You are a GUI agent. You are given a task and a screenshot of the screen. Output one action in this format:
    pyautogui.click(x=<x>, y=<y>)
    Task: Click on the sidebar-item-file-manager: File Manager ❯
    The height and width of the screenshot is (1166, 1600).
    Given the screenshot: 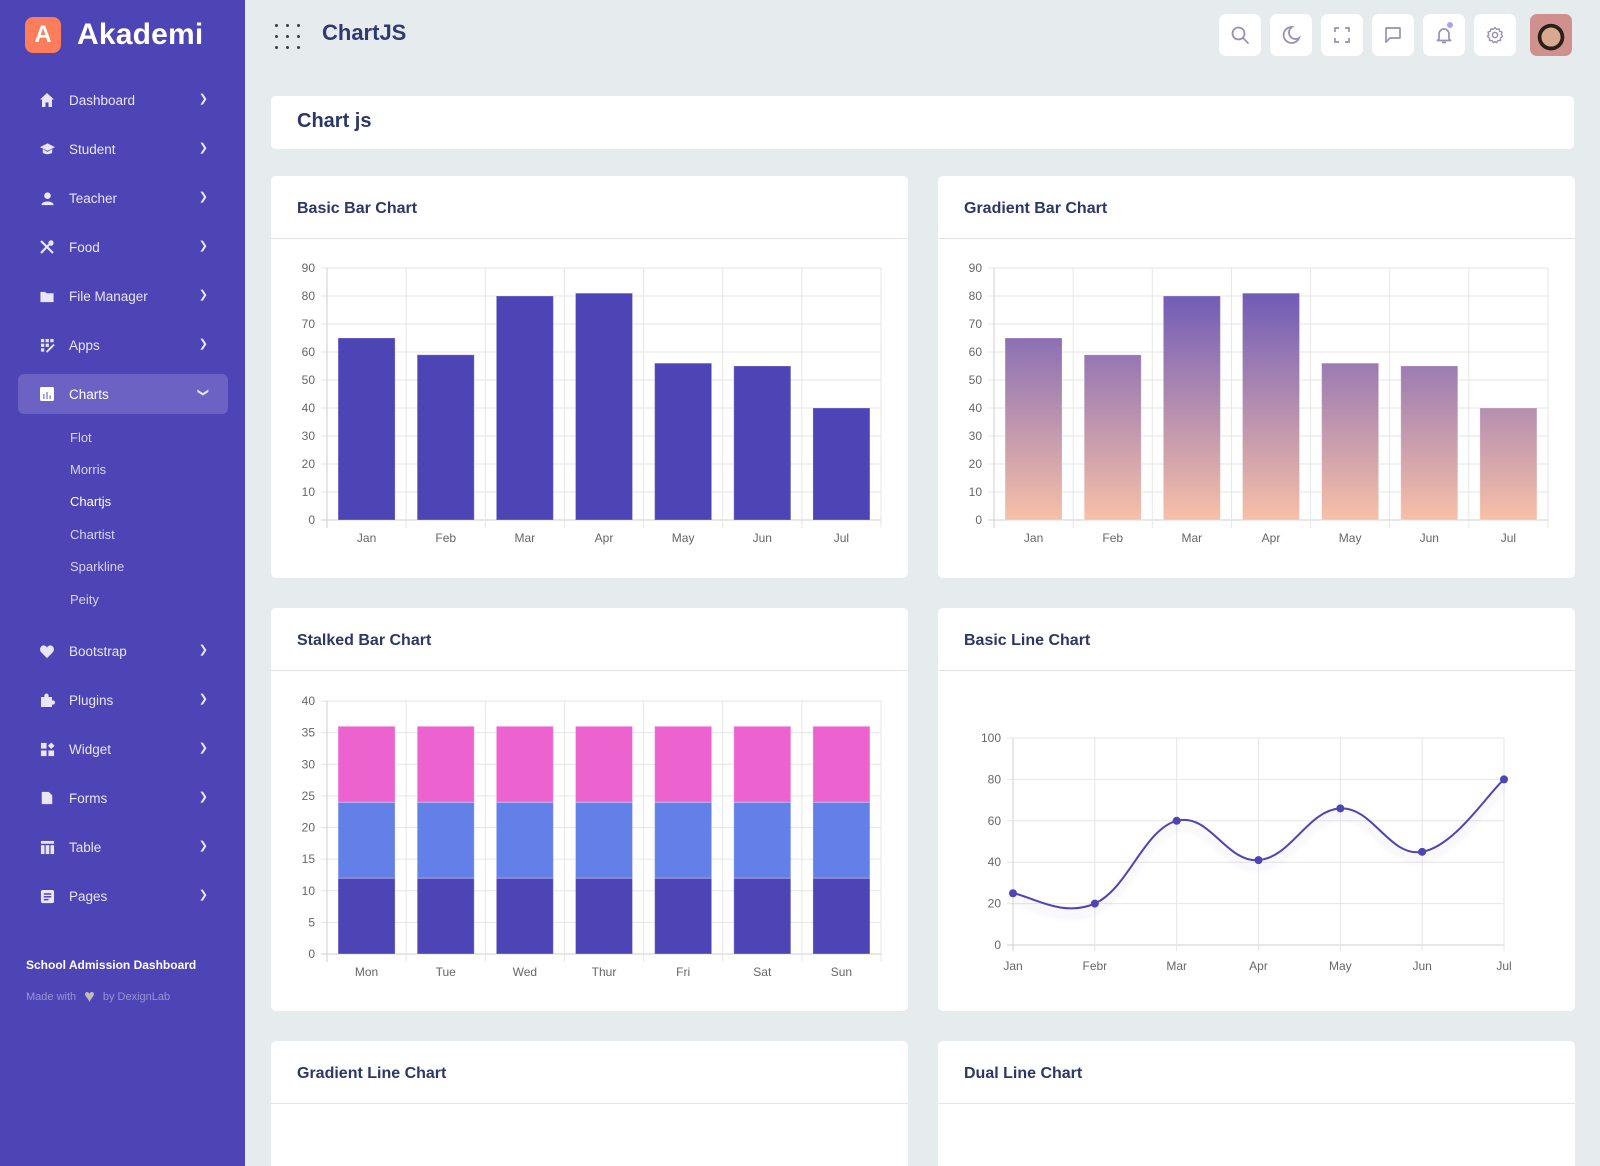 What is the action you would take?
    pyautogui.click(x=123, y=296)
    